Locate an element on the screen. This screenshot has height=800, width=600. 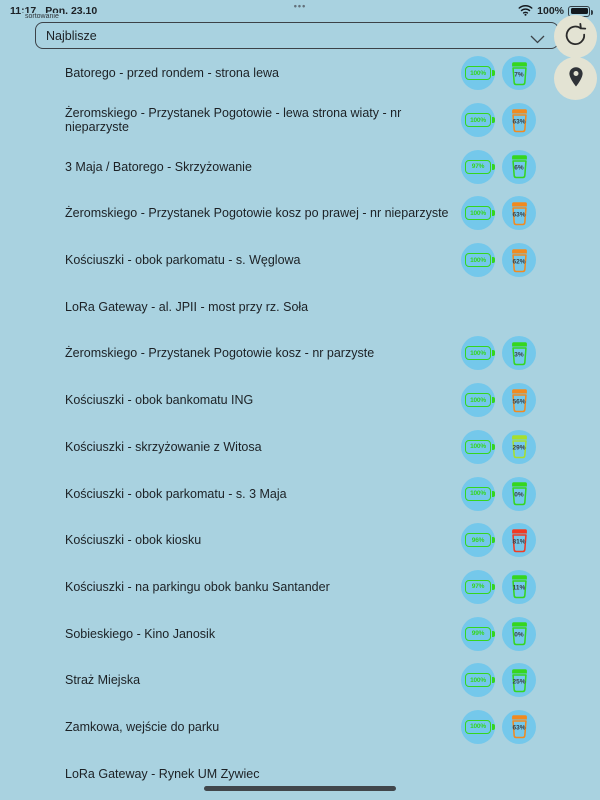
trash-bin-icon: 11% is located at coordinates (519, 586).